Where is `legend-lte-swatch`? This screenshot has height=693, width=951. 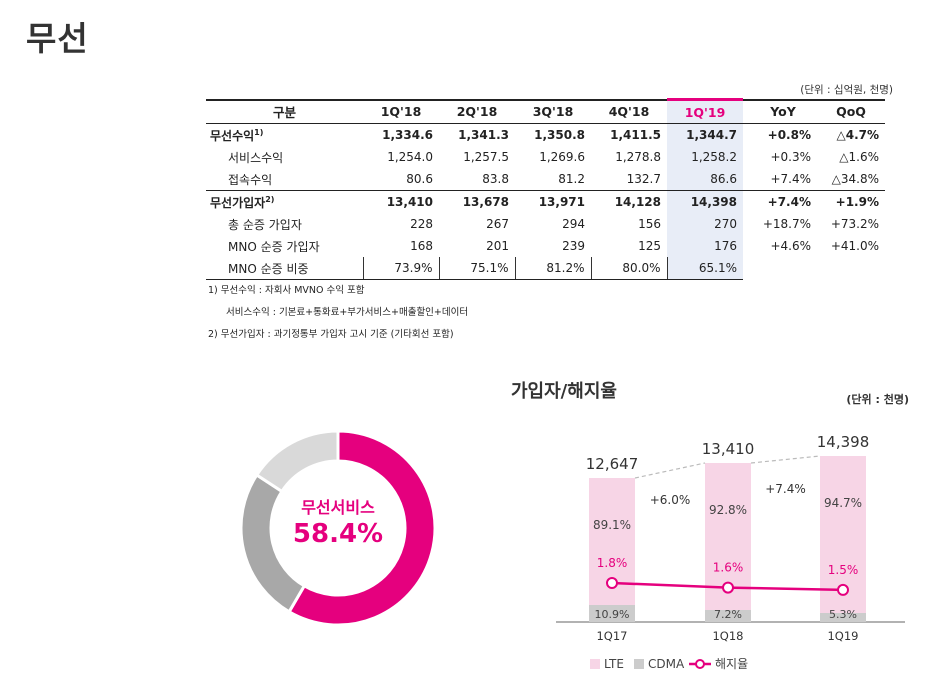 legend-lte-swatch is located at coordinates (595, 664).